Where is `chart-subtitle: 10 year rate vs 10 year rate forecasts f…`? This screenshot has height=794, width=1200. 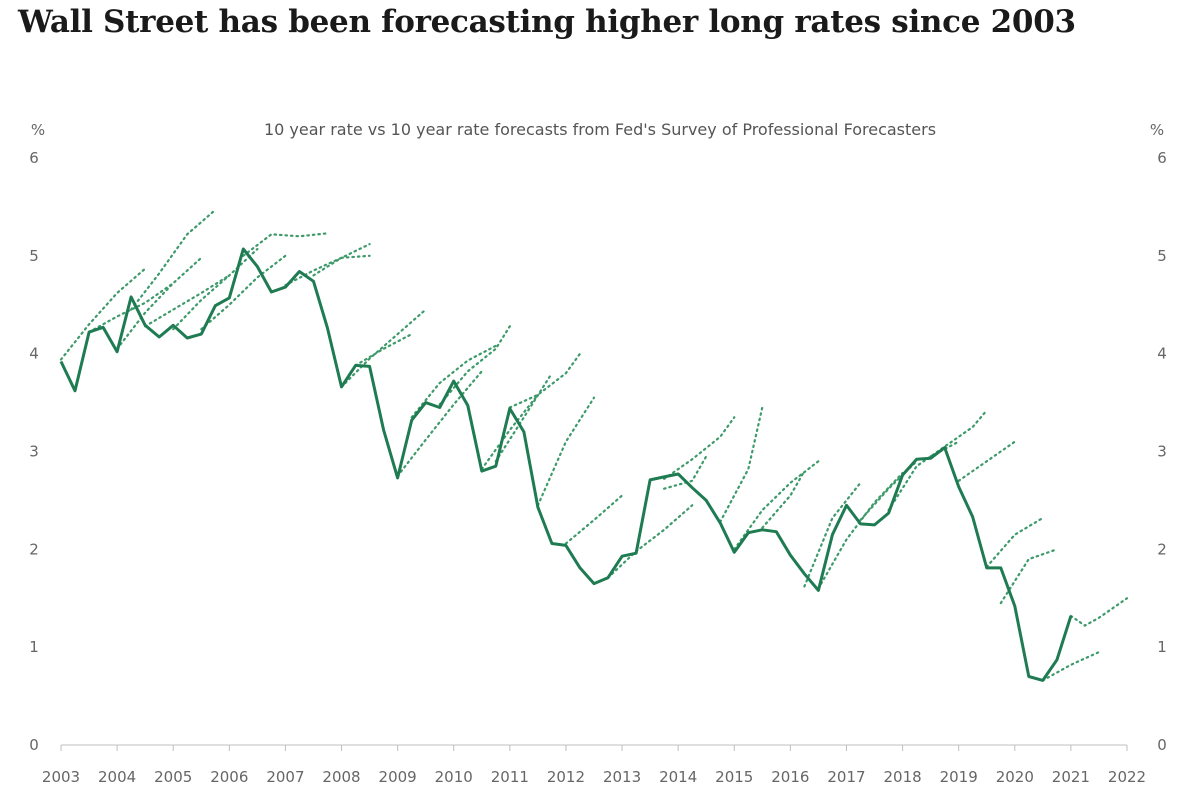
chart-subtitle: 10 year rate vs 10 year rate forecasts f… is located at coordinates (600, 129).